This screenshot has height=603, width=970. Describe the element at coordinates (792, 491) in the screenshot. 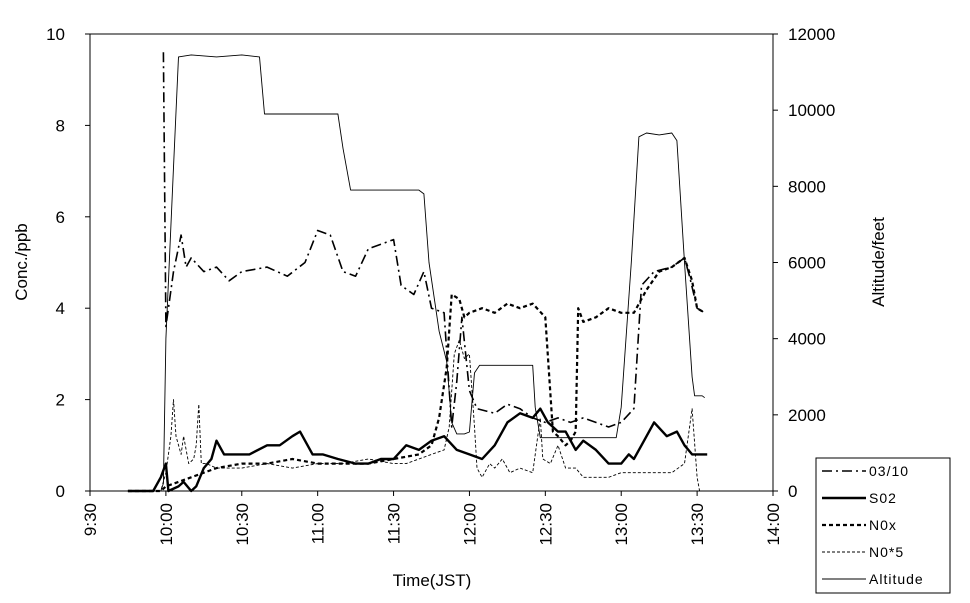

I see `right-tick-label: 0` at that location.